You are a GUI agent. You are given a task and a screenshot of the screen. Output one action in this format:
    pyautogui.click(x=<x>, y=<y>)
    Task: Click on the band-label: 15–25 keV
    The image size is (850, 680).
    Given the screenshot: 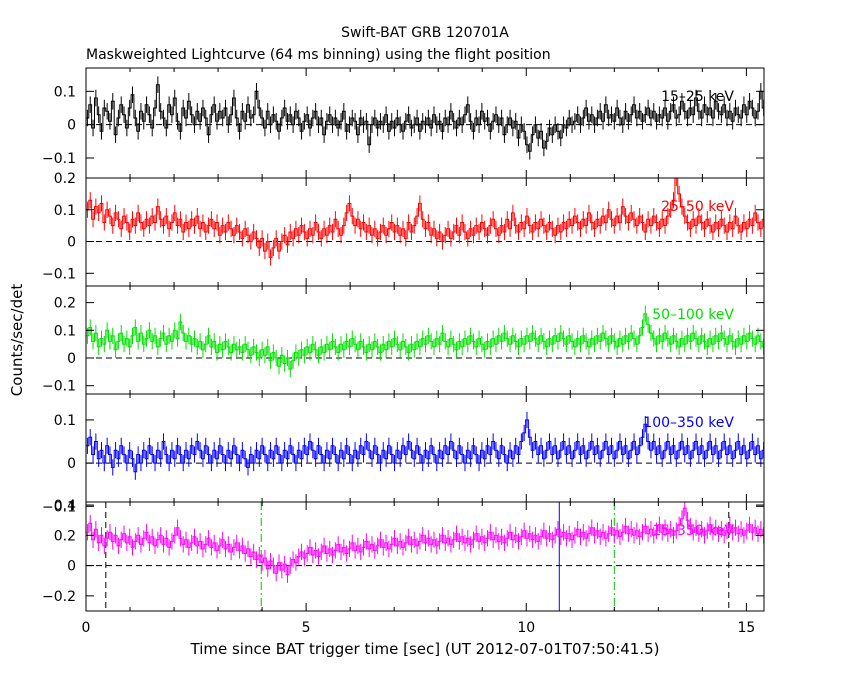 What is the action you would take?
    pyautogui.click(x=697, y=97)
    